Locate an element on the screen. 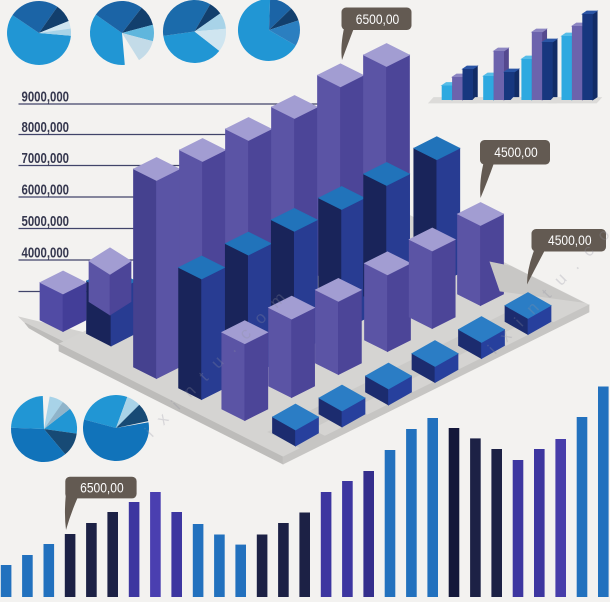 This screenshot has height=602, width=610. svg-text: 8000,000 is located at coordinates (46, 127).